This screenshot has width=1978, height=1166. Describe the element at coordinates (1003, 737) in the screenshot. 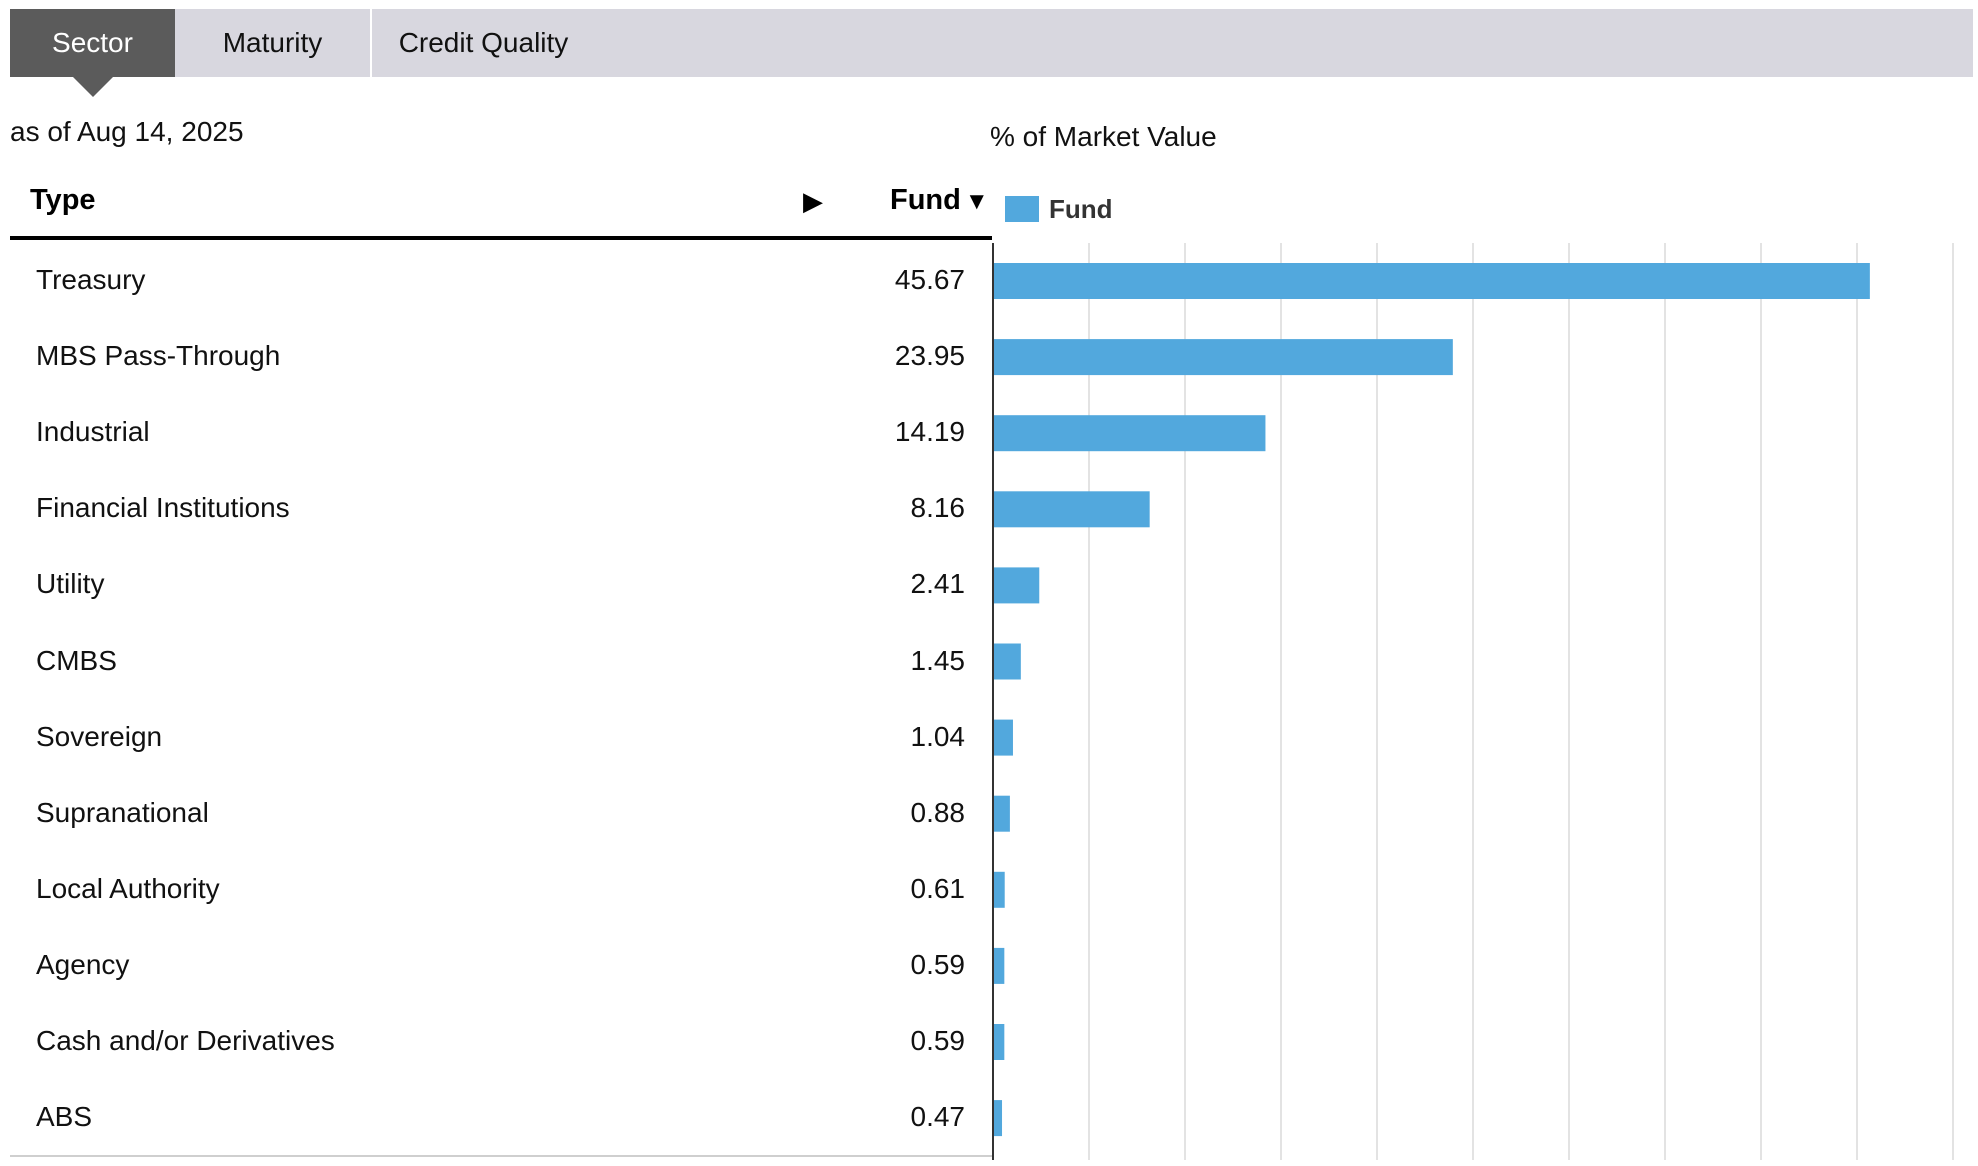

I see `bar-sovereign` at that location.